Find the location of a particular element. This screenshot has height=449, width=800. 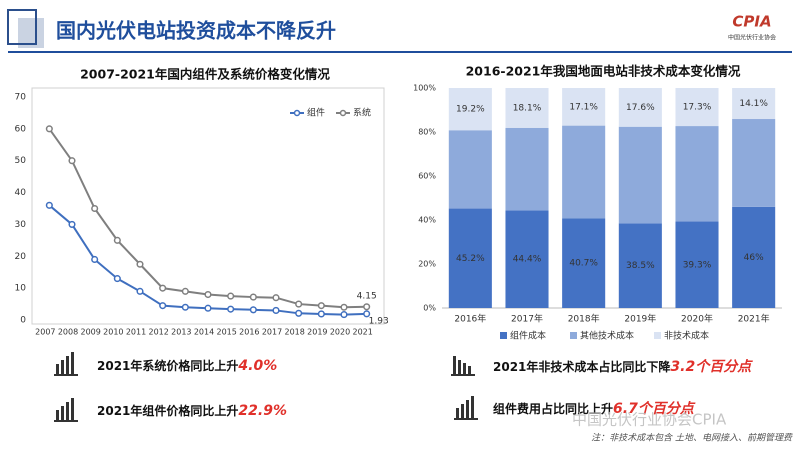

x-tick-label: 2019年 is located at coordinates (640, 319).